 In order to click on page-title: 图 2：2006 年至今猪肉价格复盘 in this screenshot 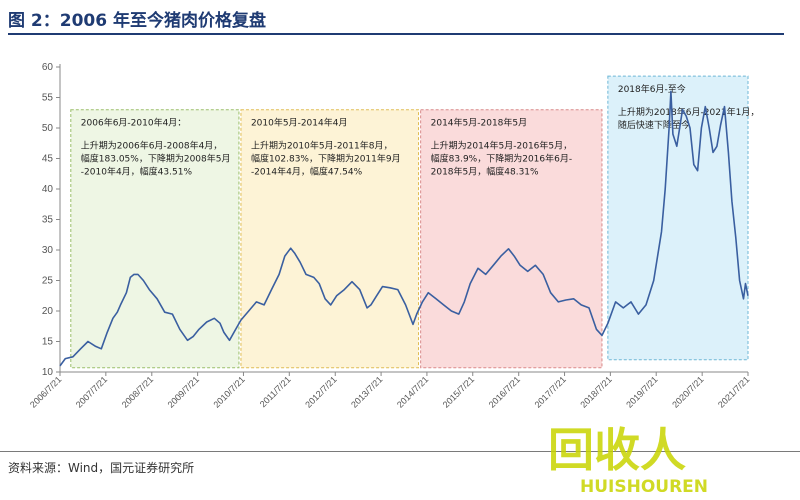, I will do `click(137, 21)`.